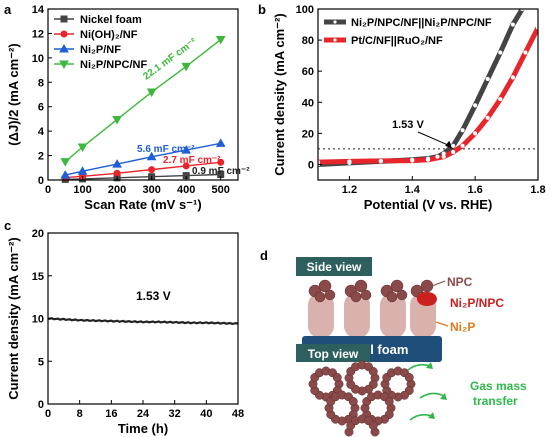  I want to click on y-tick-label: 60, so click(308, 72).